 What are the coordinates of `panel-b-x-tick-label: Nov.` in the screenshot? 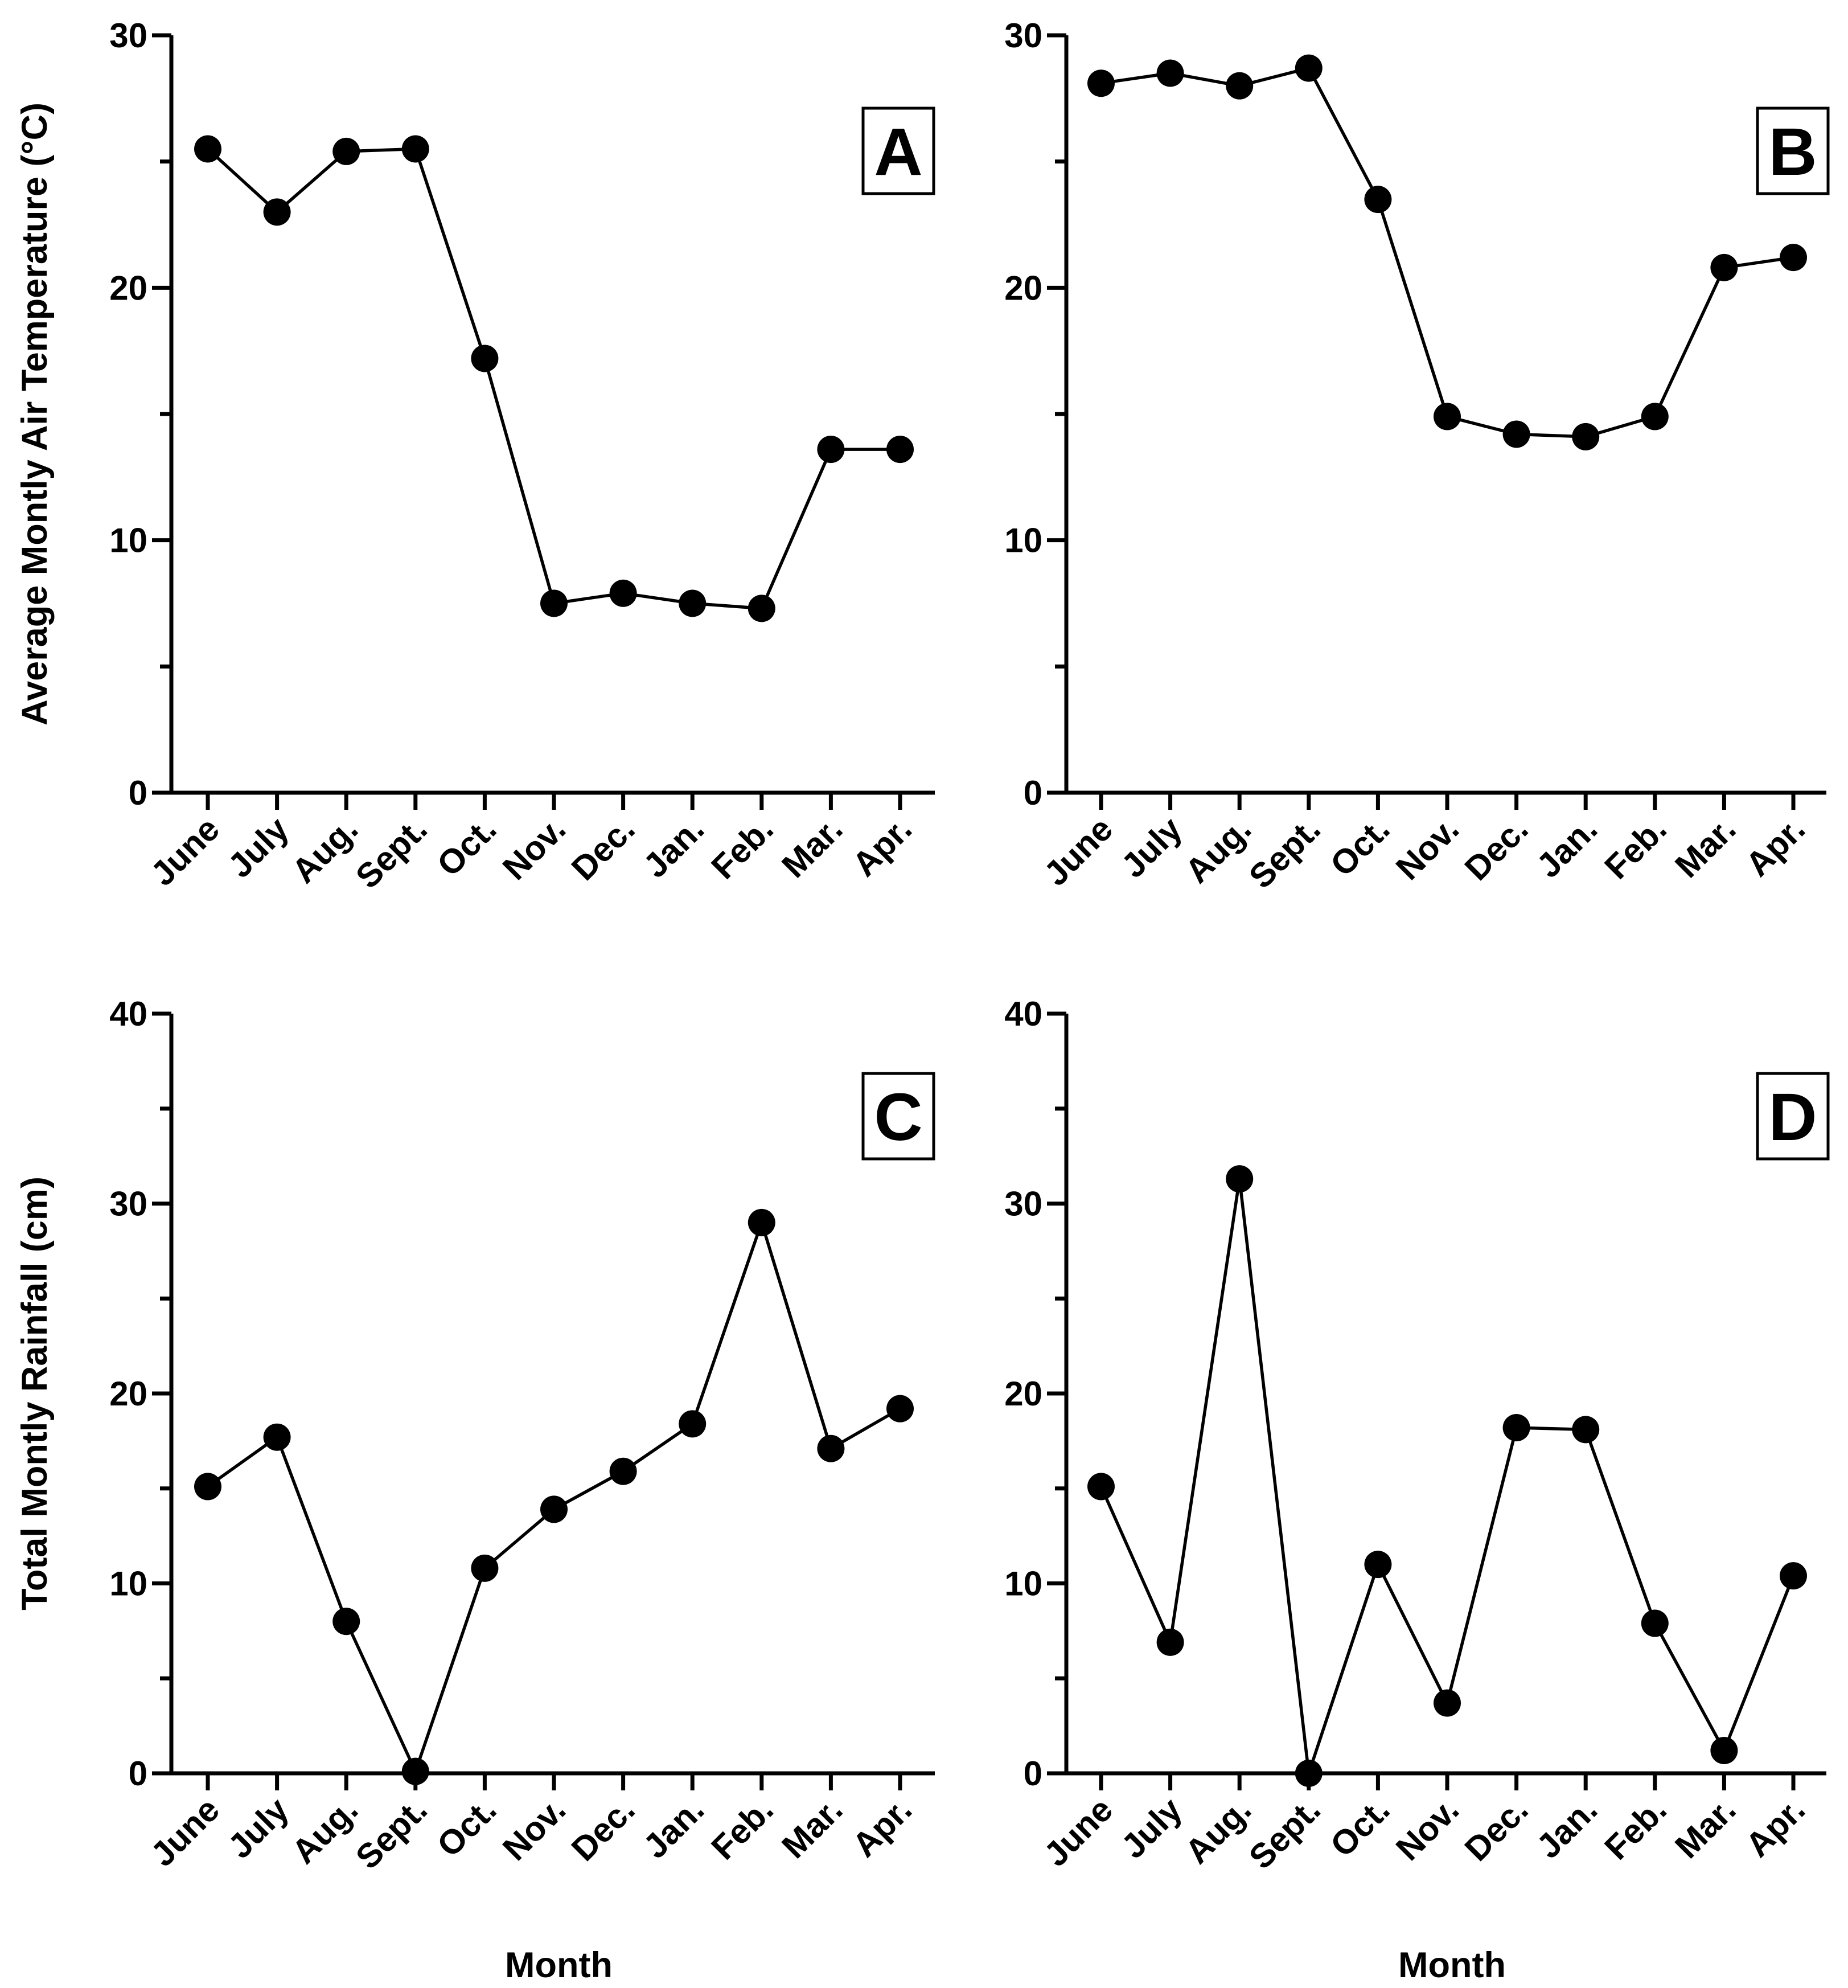 It's located at (1427, 848).